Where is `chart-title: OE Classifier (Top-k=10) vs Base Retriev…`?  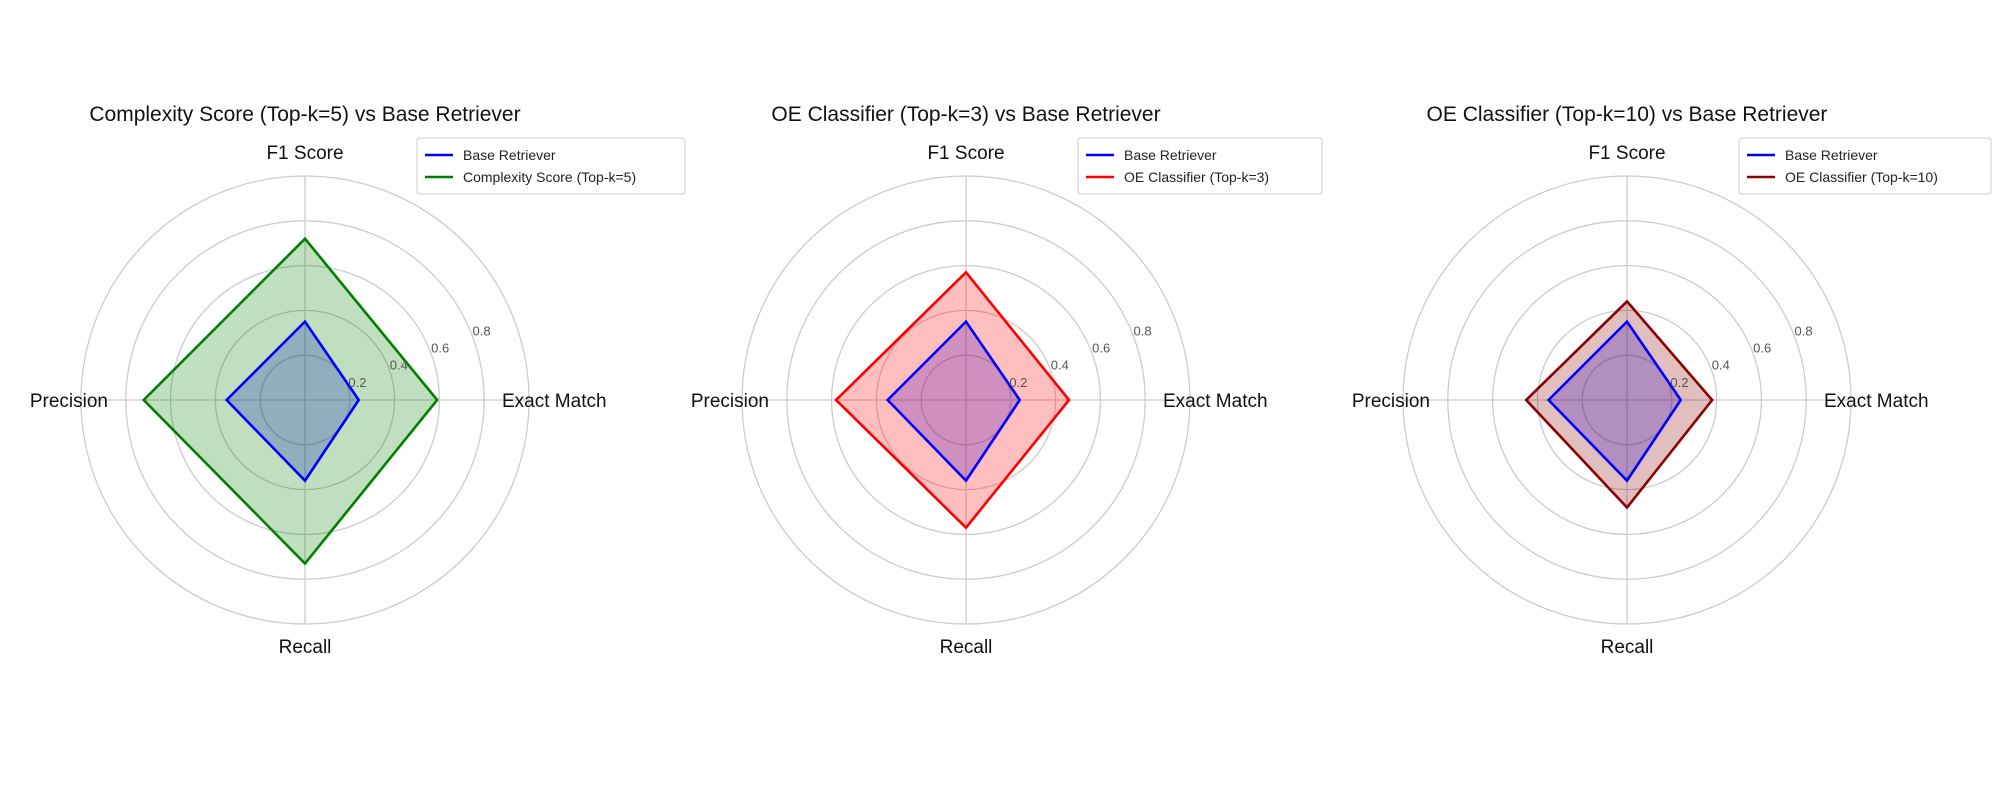 chart-title: OE Classifier (Top-k=10) vs Base Retriev… is located at coordinates (1627, 114).